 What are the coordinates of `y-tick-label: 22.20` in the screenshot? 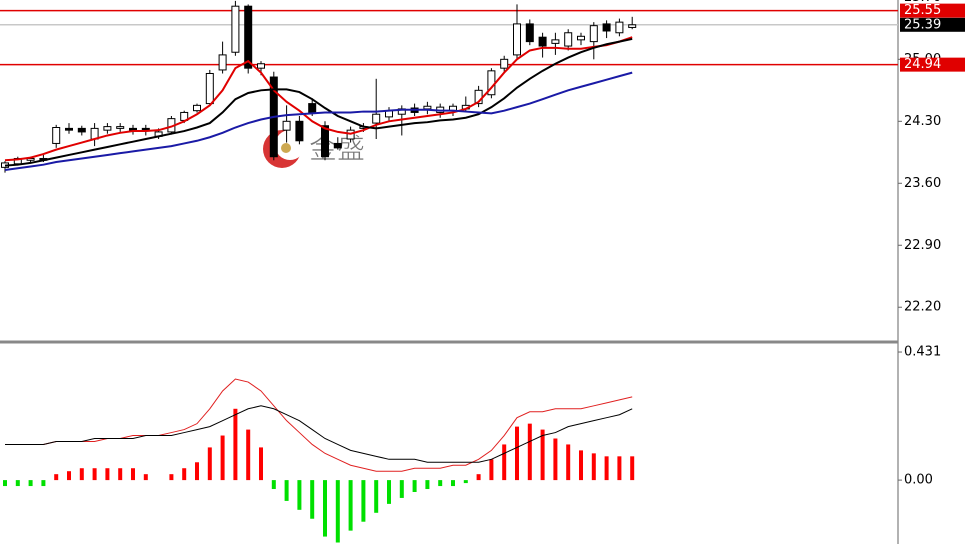 It's located at (922, 307).